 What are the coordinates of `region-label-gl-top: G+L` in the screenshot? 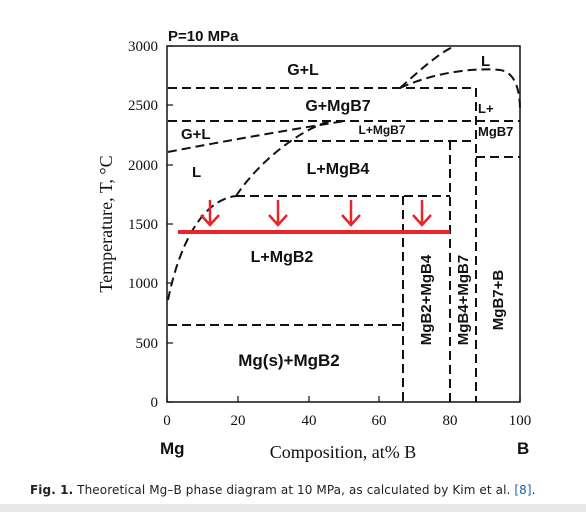 It's located at (303, 70).